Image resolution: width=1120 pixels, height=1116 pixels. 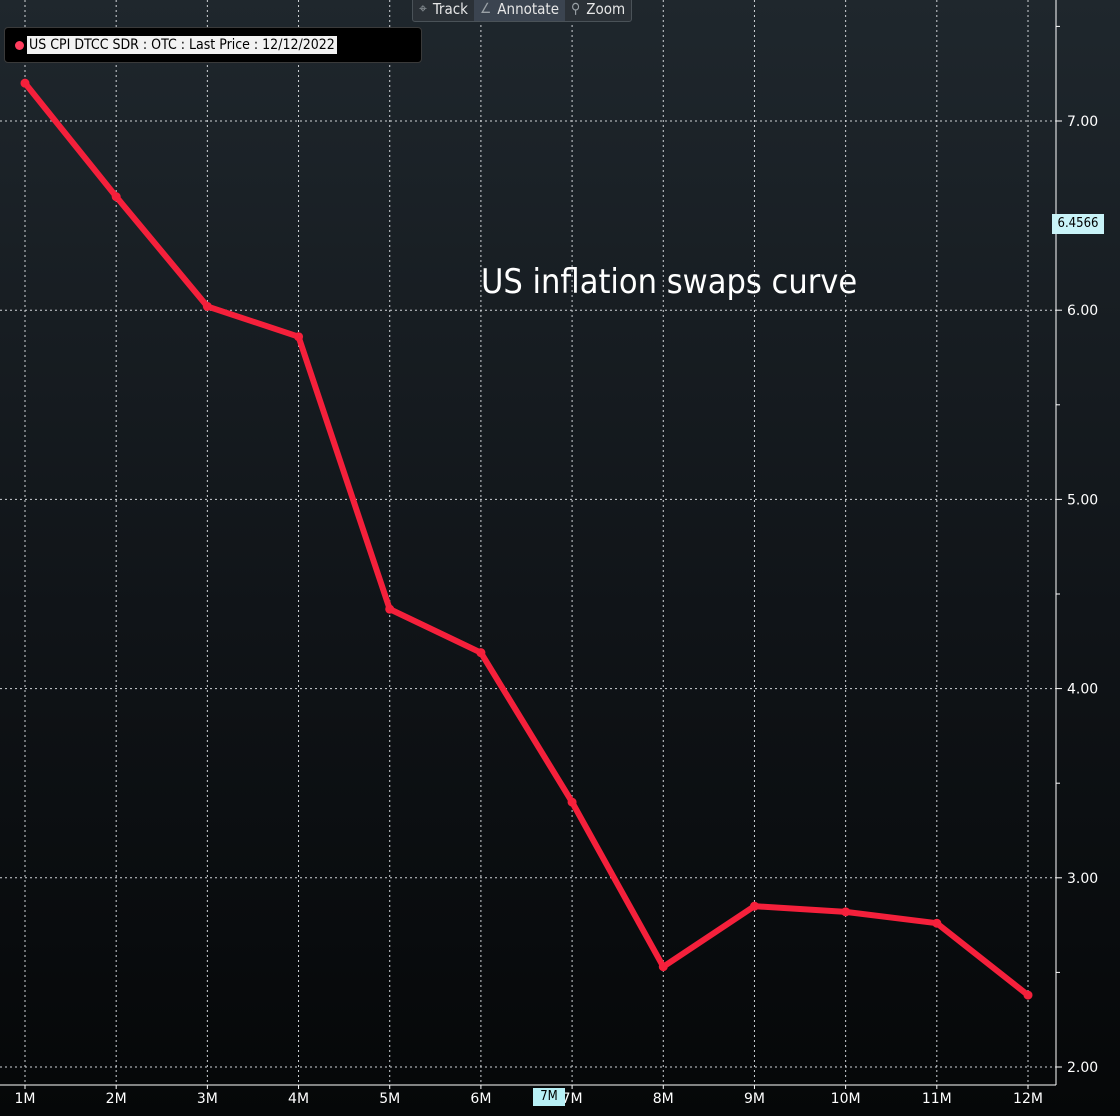 What do you see at coordinates (298, 1099) in the screenshot?
I see `x-tick-label: 4M` at bounding box center [298, 1099].